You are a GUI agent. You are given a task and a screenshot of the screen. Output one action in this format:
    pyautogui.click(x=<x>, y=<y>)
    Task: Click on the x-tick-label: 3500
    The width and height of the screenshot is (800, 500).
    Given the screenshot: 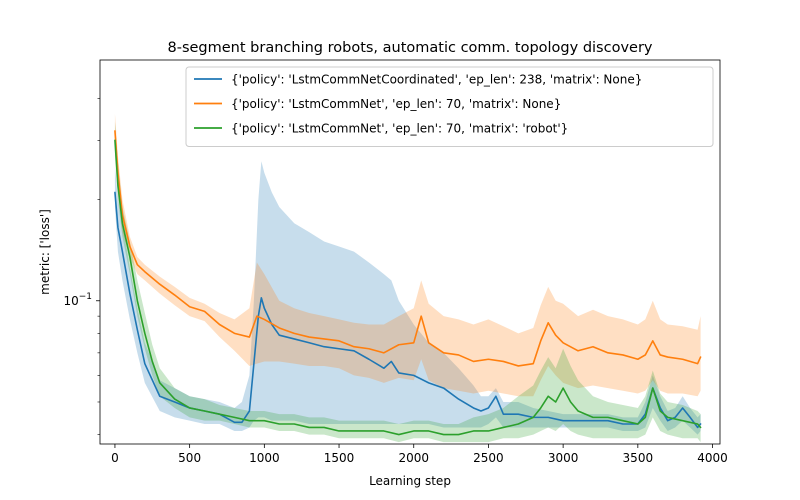 What is the action you would take?
    pyautogui.click(x=638, y=458)
    